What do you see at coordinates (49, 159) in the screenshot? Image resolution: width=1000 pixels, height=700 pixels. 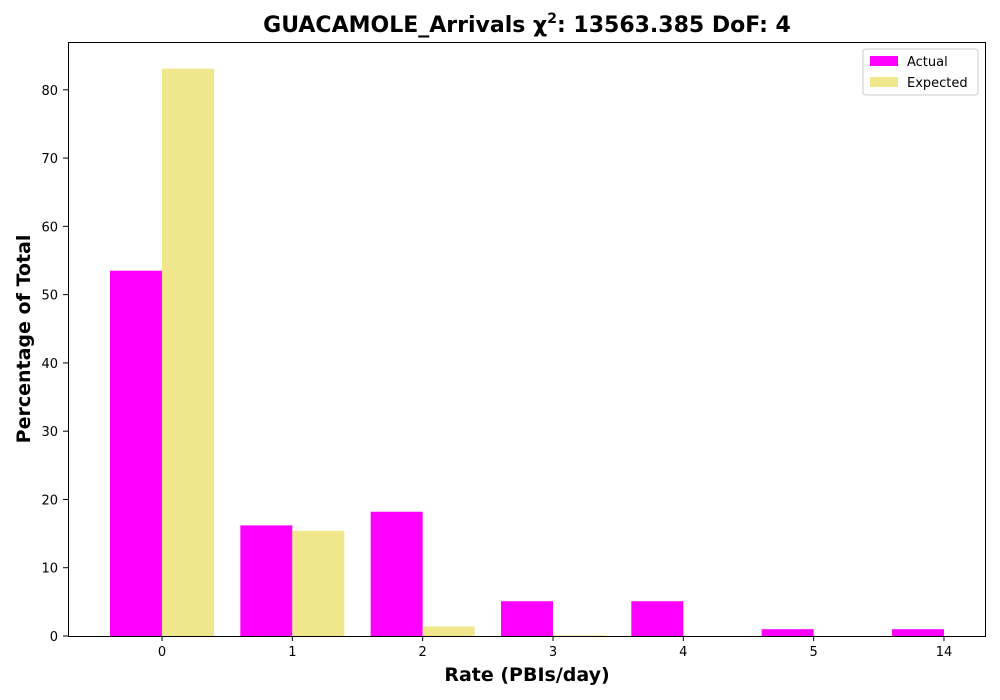 I see `y-tick-label: 70` at bounding box center [49, 159].